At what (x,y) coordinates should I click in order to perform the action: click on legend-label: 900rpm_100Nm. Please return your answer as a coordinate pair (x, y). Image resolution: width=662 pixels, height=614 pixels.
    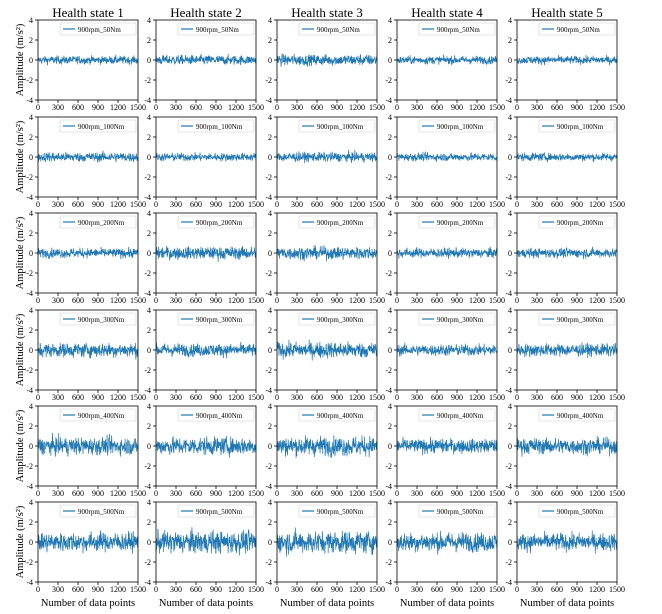
    Looking at the image, I should click on (101, 127).